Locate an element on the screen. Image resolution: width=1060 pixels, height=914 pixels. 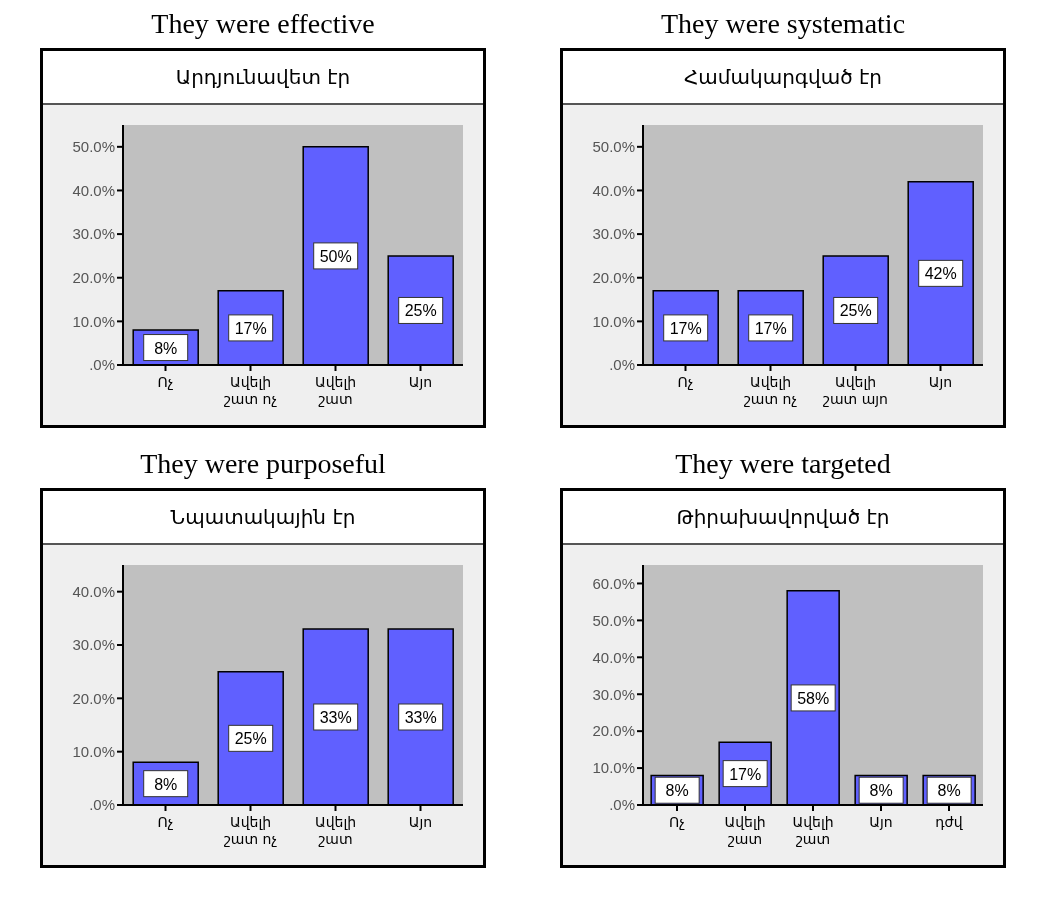
chart-title: They were purposeful is located at coordinates (263, 464).